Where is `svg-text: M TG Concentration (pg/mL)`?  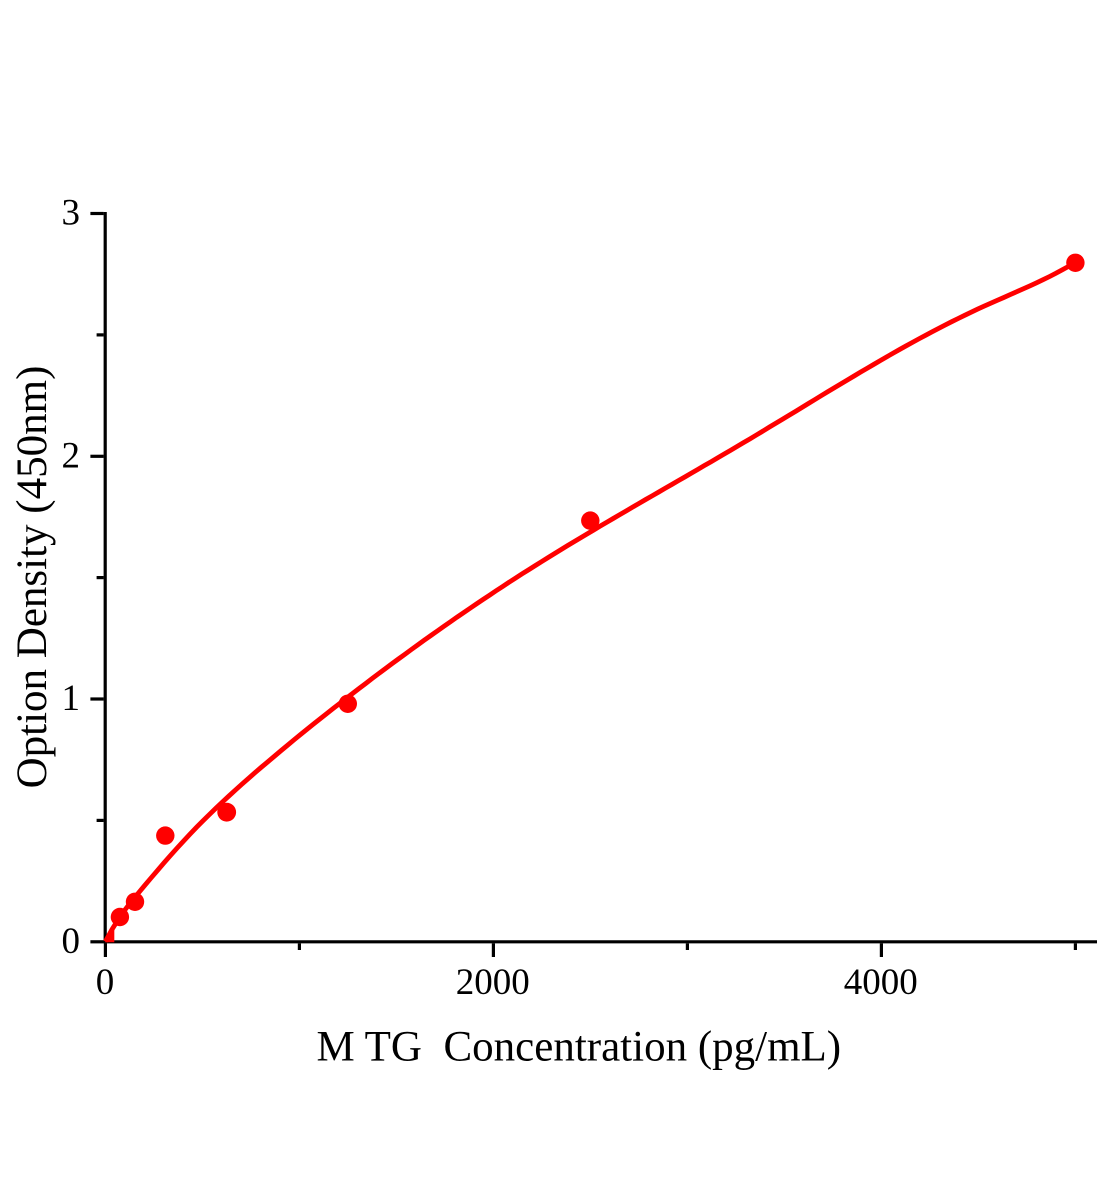
svg-text: M TG Concentration (pg/mL) is located at coordinates (578, 1046).